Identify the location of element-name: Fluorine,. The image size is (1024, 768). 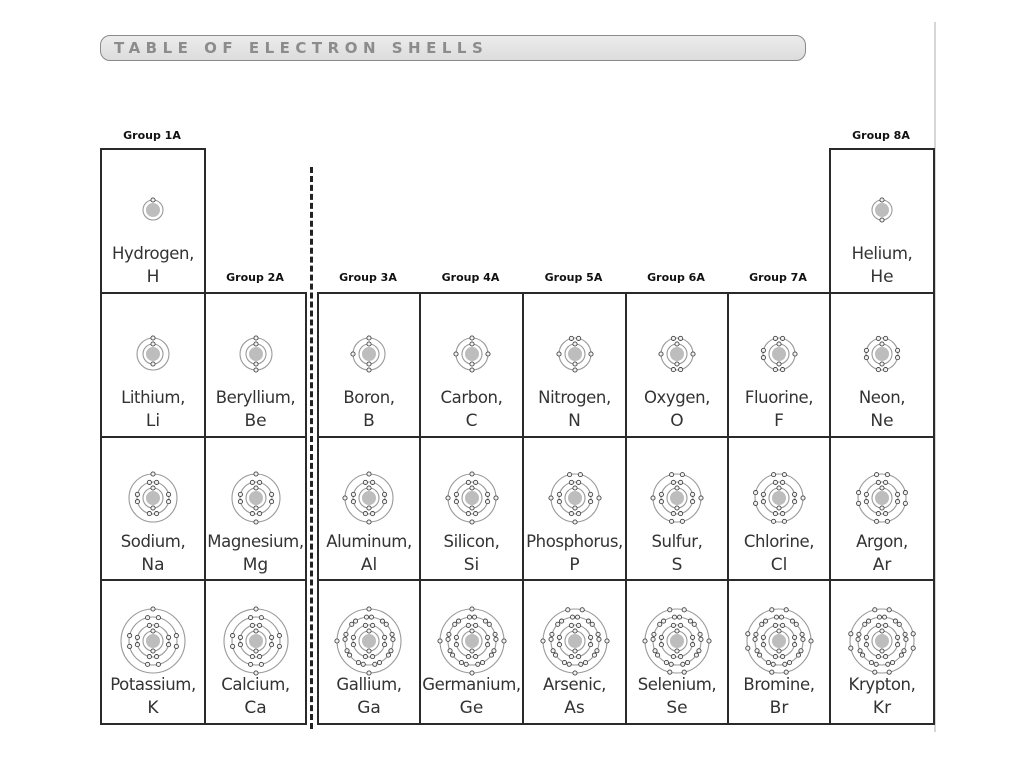
(779, 397).